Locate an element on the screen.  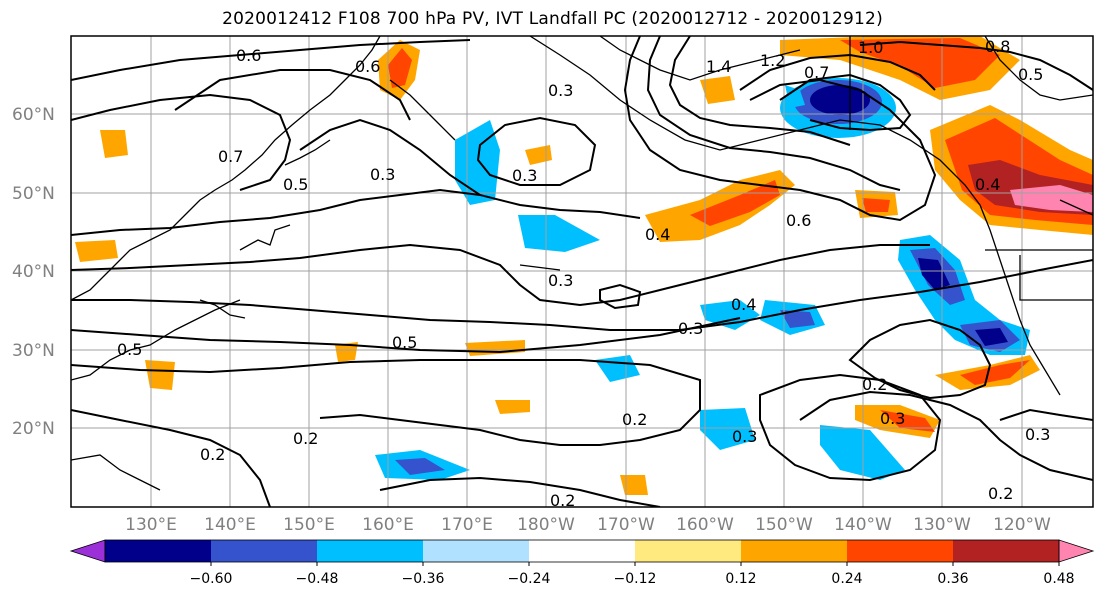
colorbar-extension-low is located at coordinates (87, 551).